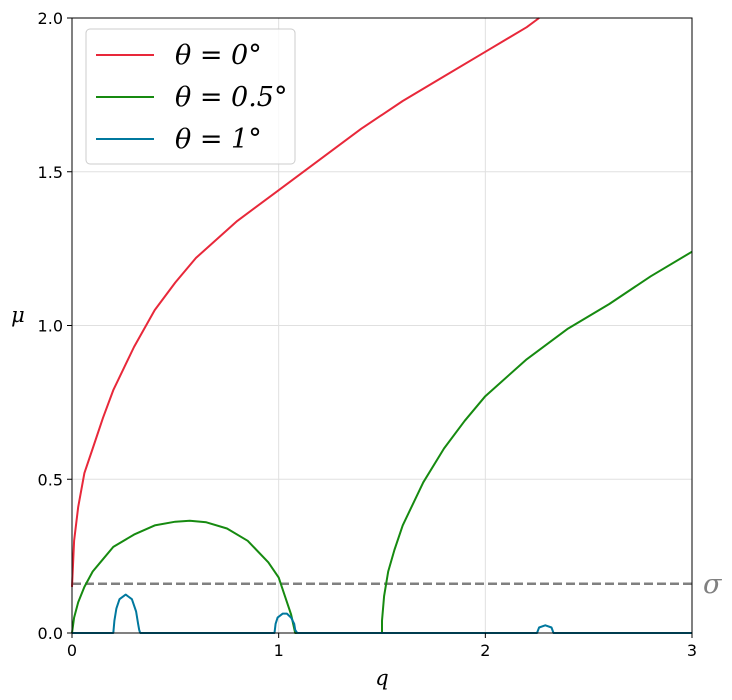  What do you see at coordinates (218, 139) in the screenshot?
I see `legend-label-theta-1: θ = 1°` at bounding box center [218, 139].